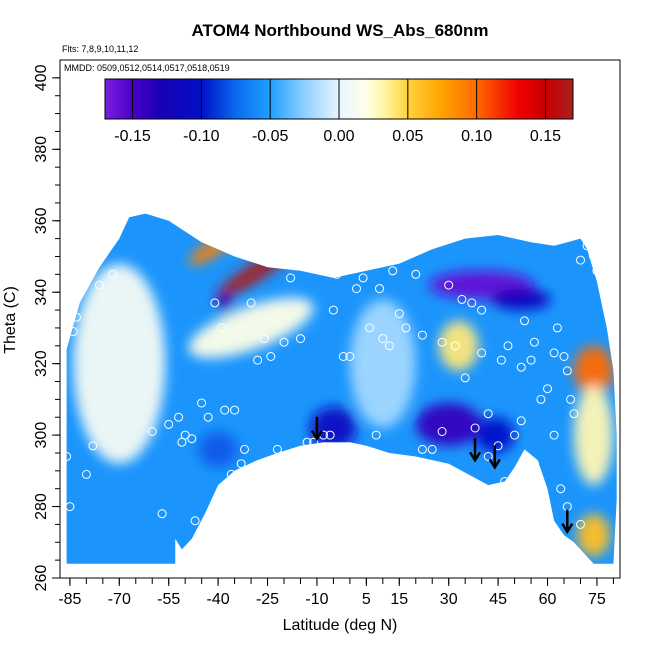 The height and width of the screenshot is (650, 650). What do you see at coordinates (449, 599) in the screenshot?
I see `x-tick-label: 30` at bounding box center [449, 599].